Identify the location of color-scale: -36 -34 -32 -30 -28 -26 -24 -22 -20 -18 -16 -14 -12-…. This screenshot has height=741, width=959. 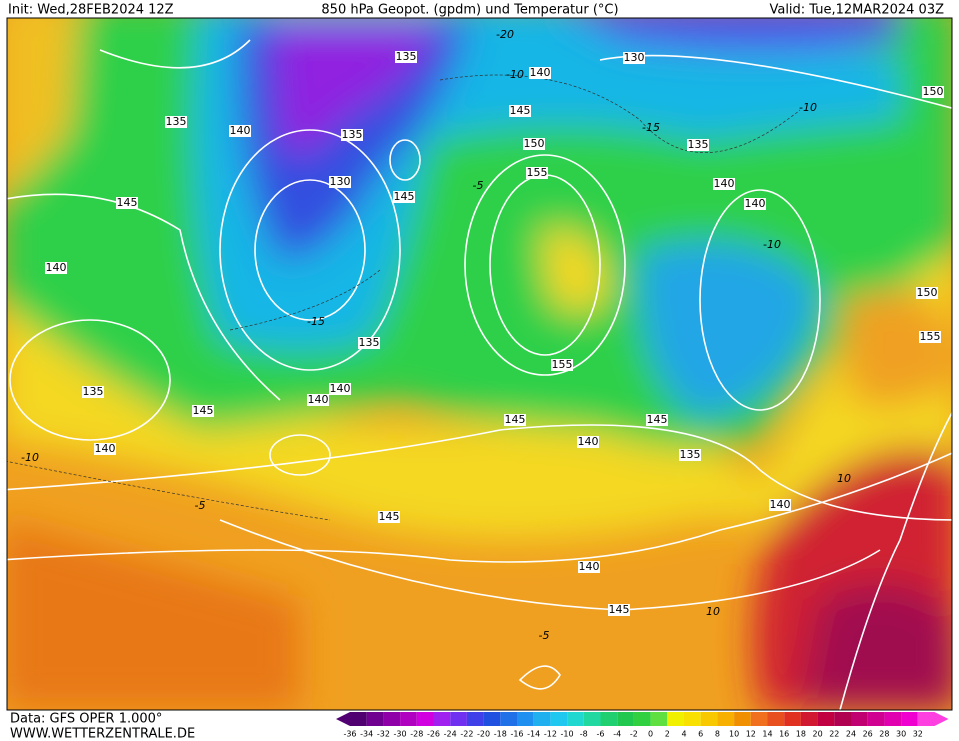
(642, 725).